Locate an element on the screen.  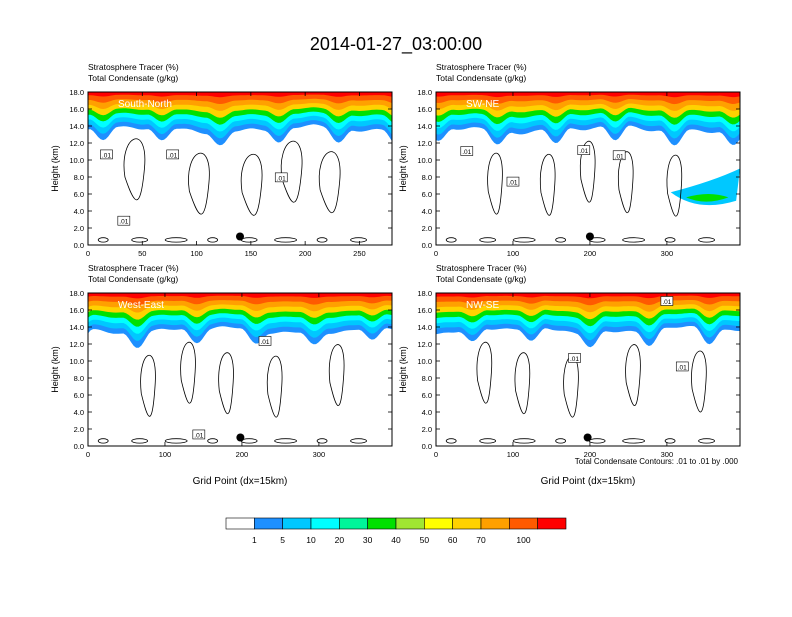
panel-title-tracer: Stratosphere Tracer (%) is located at coordinates (481, 67).